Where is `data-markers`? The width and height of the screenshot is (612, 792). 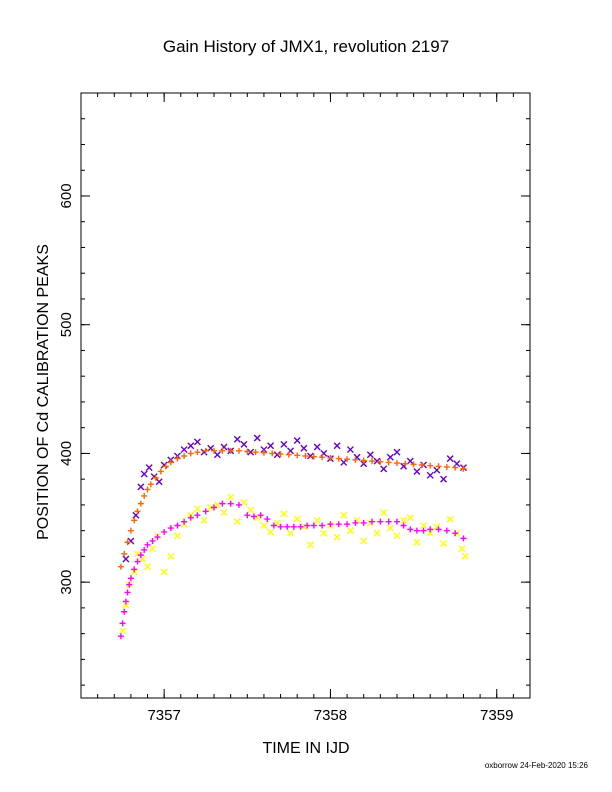 data-markers is located at coordinates (293, 537).